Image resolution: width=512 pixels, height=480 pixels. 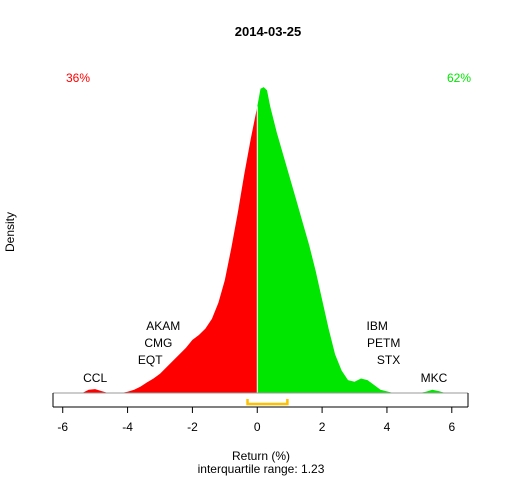 I want to click on iqr-caption: interquartile range: 1.23, so click(x=261, y=469).